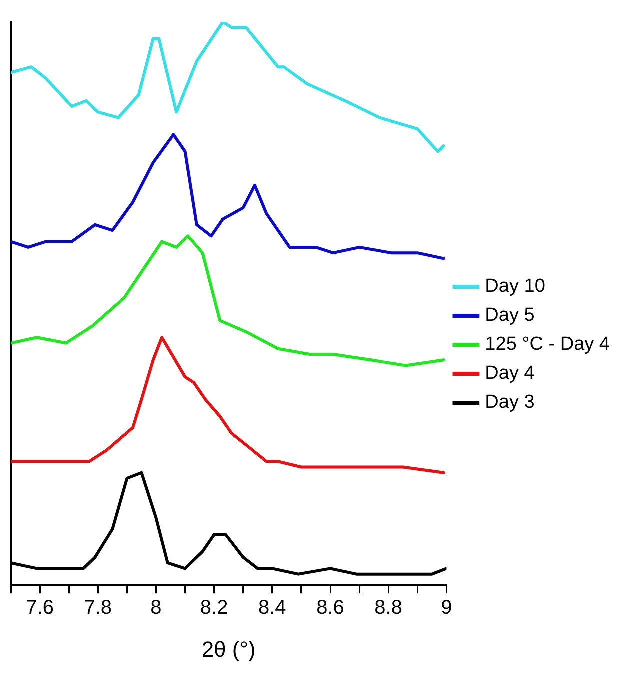 The width and height of the screenshot is (631, 677). I want to click on legend-label: 125 °C - Day 4, so click(547, 345).